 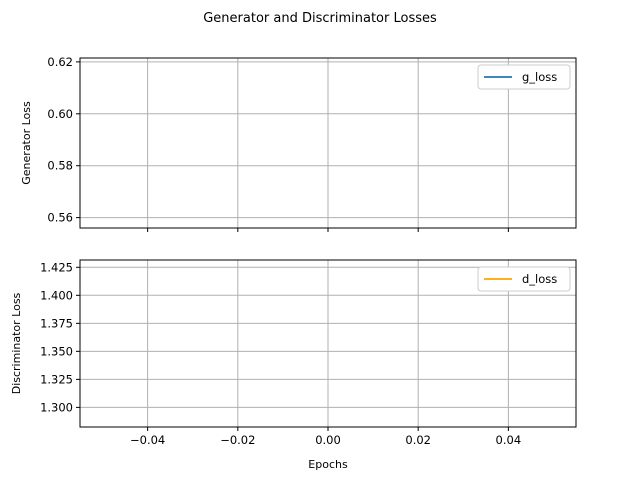 What do you see at coordinates (16, 343) in the screenshot?
I see `y-axis-label: Discriminator Loss` at bounding box center [16, 343].